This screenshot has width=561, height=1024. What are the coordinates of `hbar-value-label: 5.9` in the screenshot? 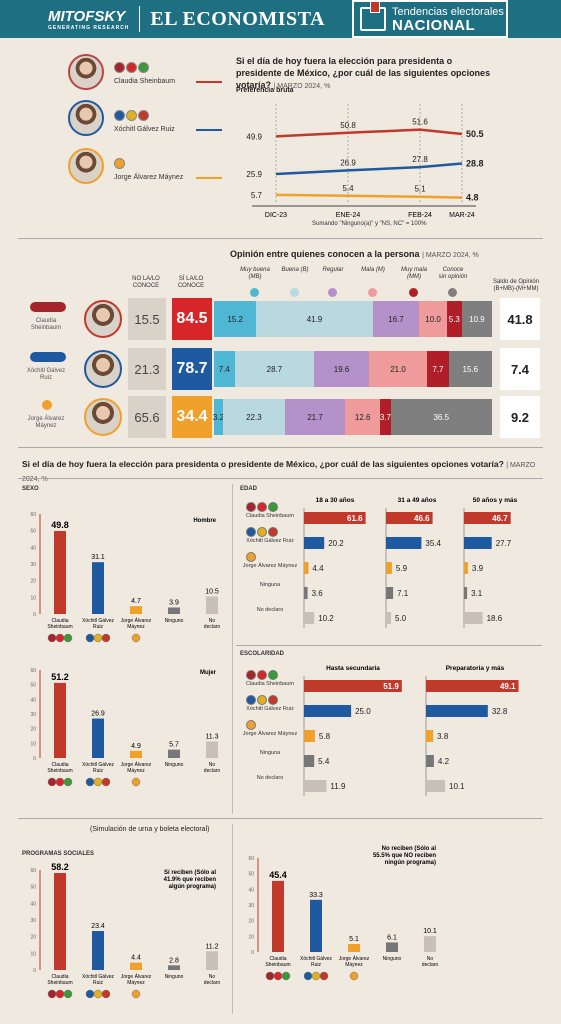 It's located at (402, 568).